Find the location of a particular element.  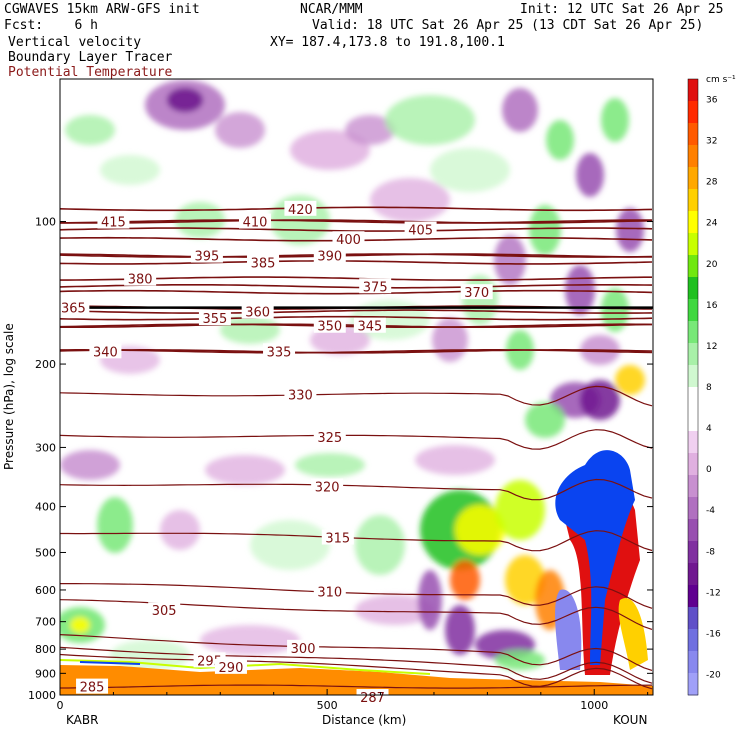

colorbar-label: 0 is located at coordinates (709, 470).